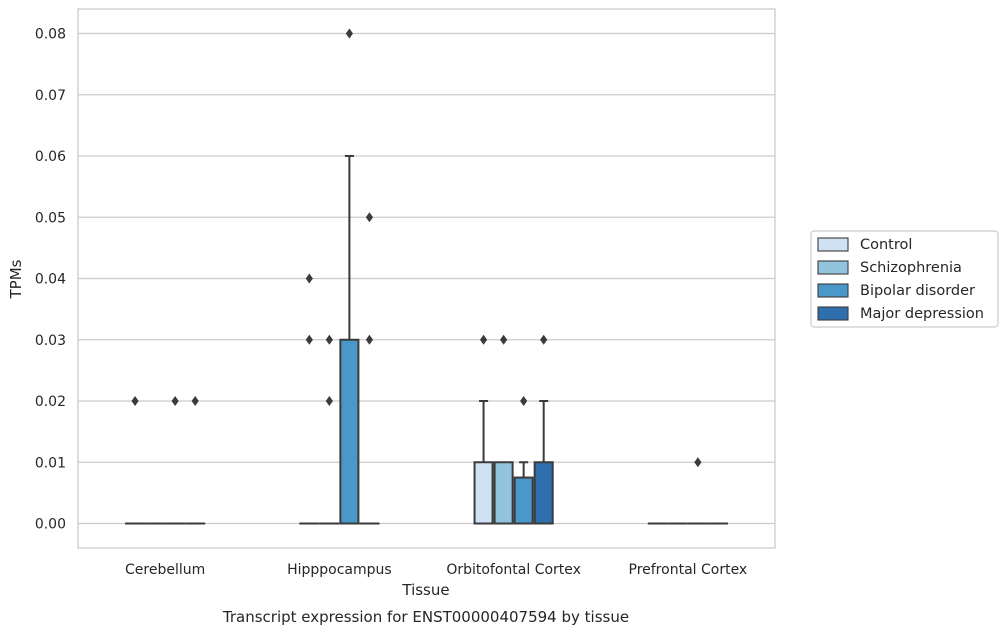 This screenshot has width=1007, height=634. Describe the element at coordinates (50, 463) in the screenshot. I see `y-tick-label: 0.01` at that location.